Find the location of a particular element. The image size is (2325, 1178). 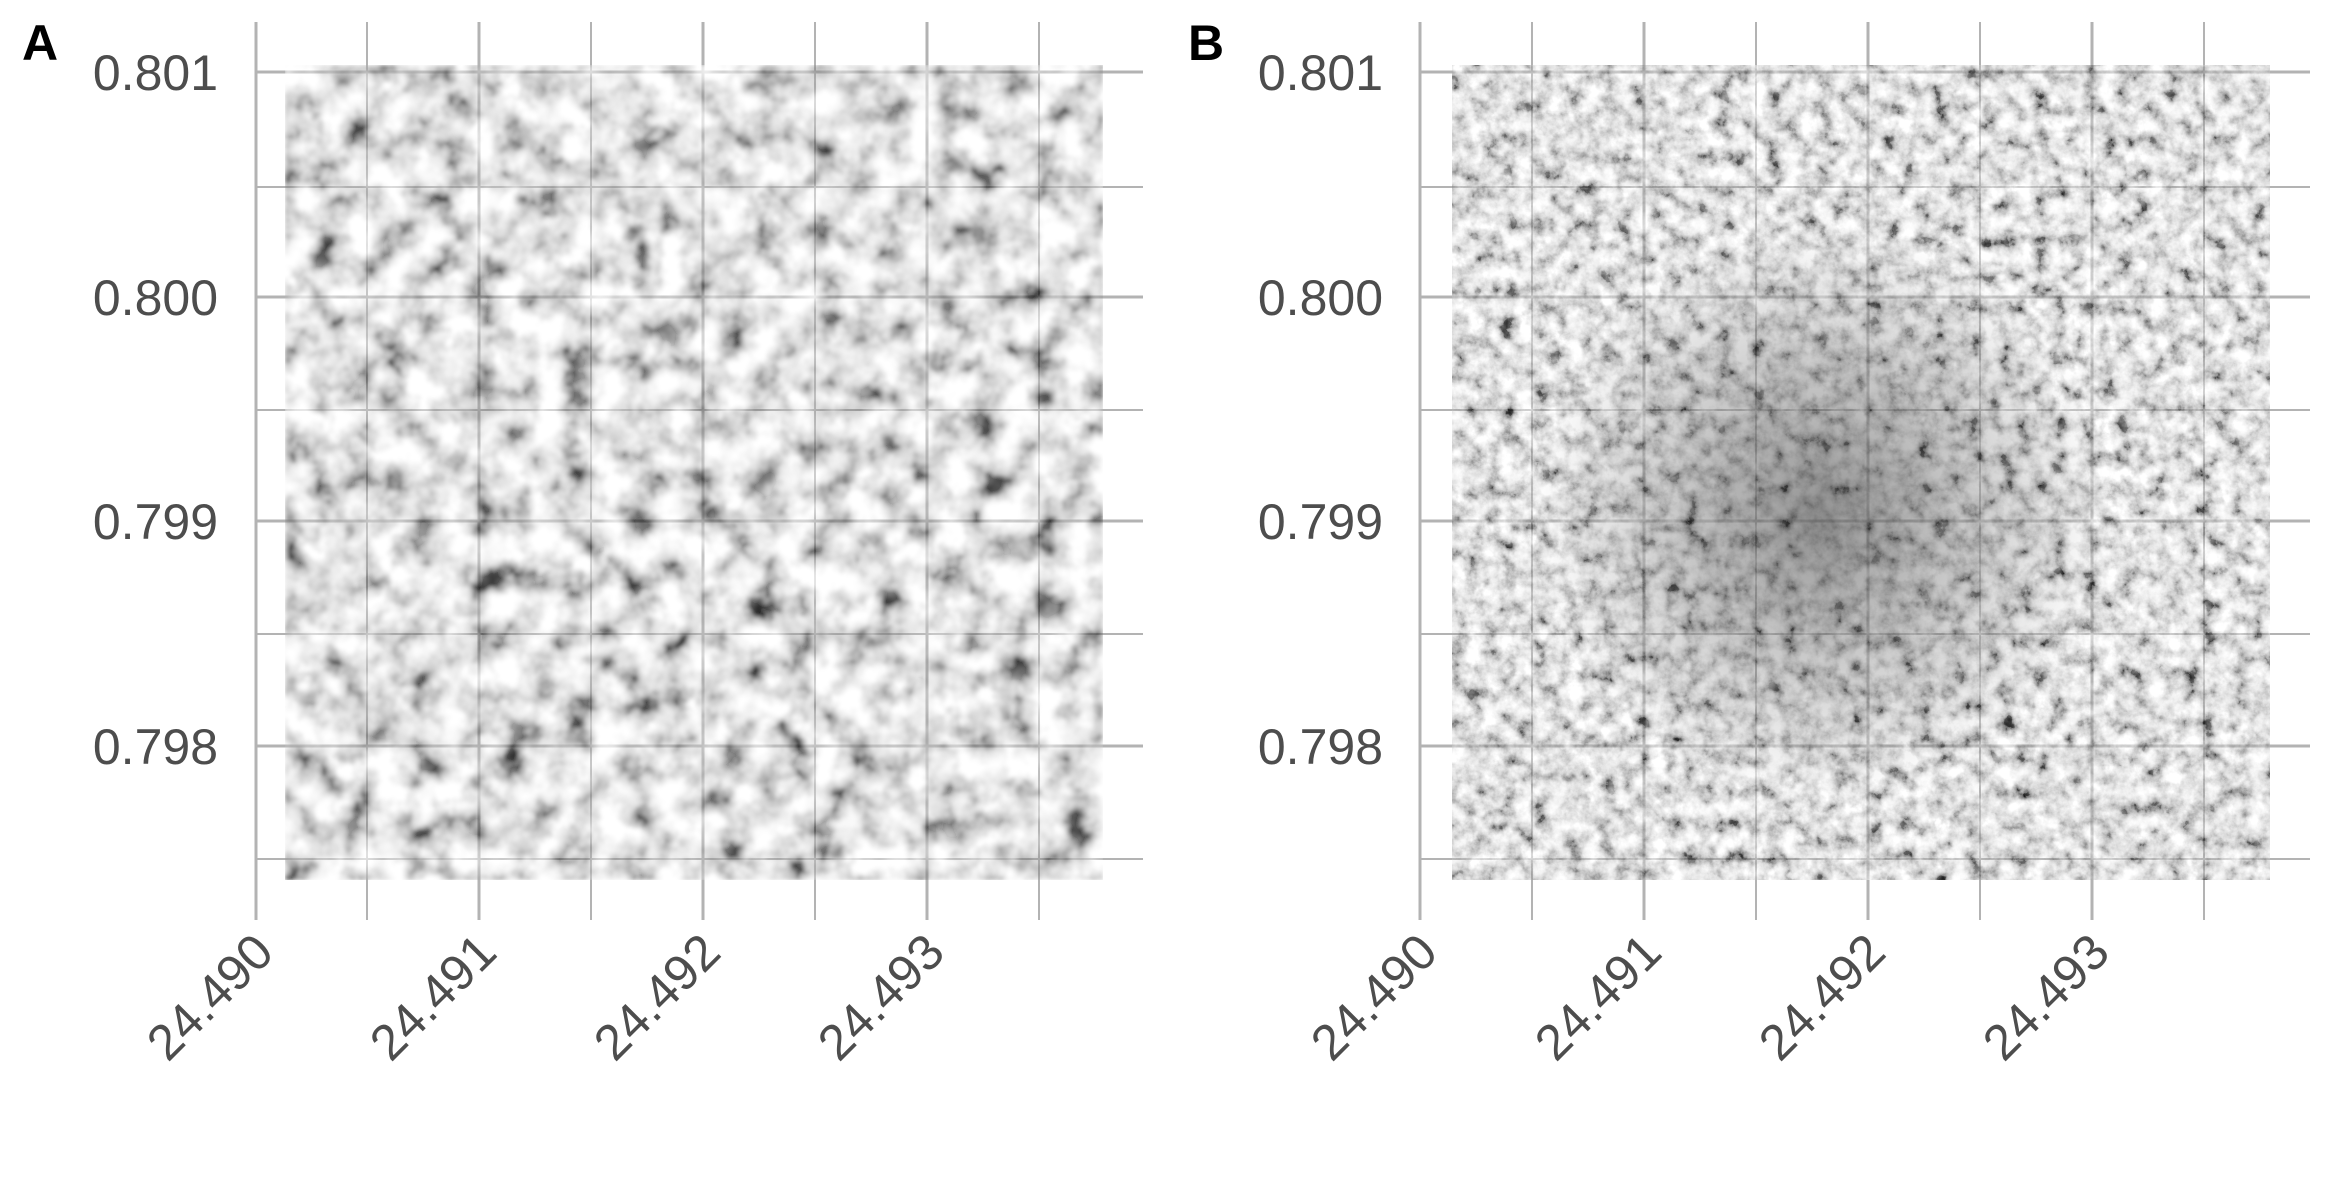

x-axis-b: 24.490 24.491 24.492 24.493 is located at coordinates (1710, 997).